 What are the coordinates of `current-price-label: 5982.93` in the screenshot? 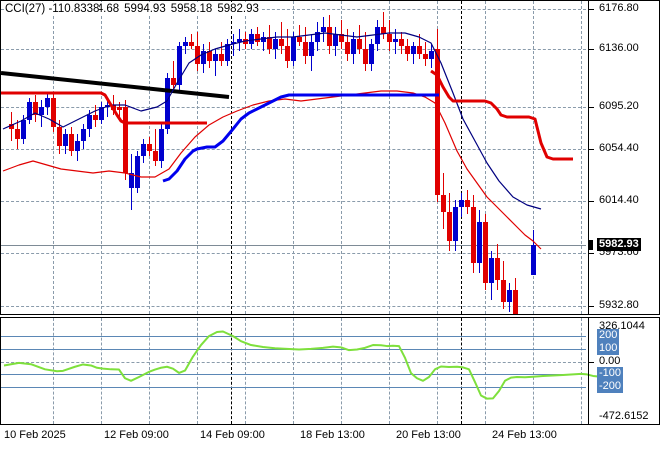 It's located at (619, 244).